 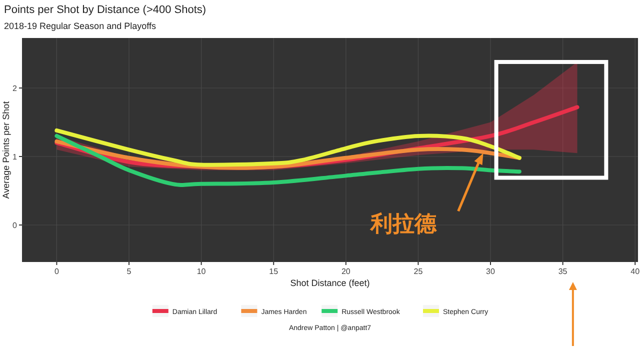 What do you see at coordinates (15, 89) in the screenshot?
I see `y-tick-label: 2` at bounding box center [15, 89].